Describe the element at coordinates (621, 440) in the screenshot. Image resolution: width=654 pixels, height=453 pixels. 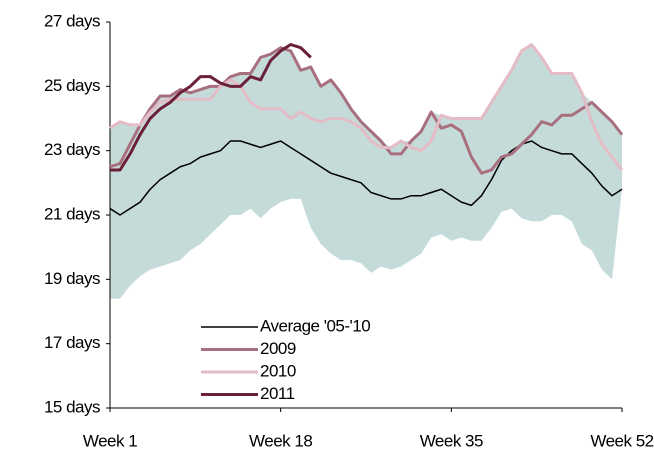
I see `x-tick-label: Week 52` at that location.